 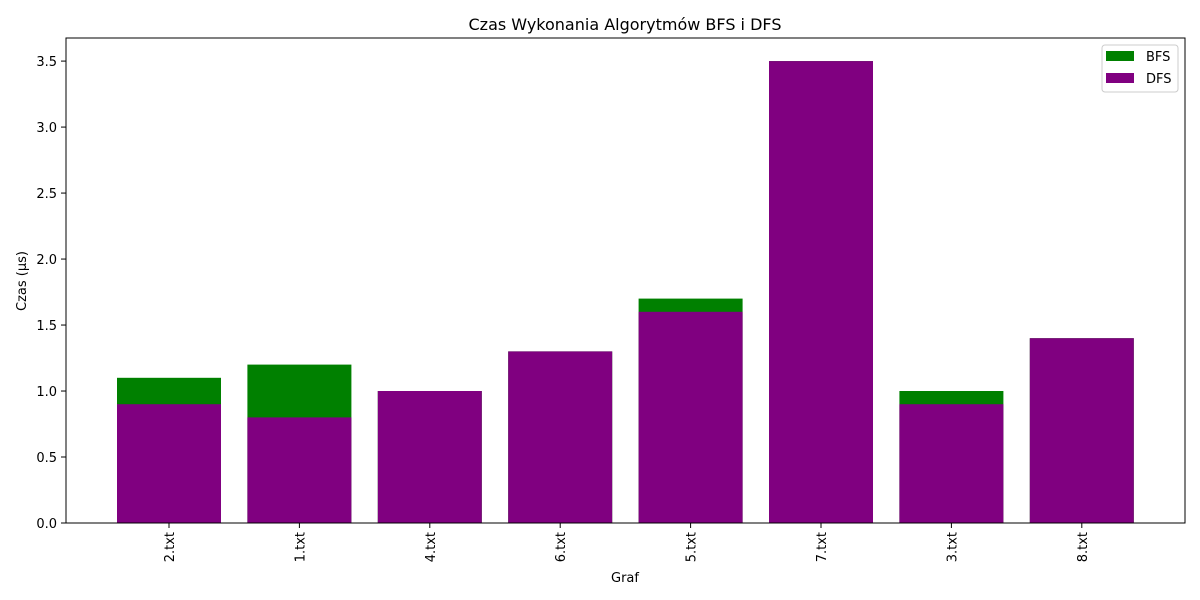 What do you see at coordinates (51, 293) in the screenshot?
I see `y-axis: 0.0 0.5 1.0 1.5 2.0 2.5 3.0 3.5` at bounding box center [51, 293].